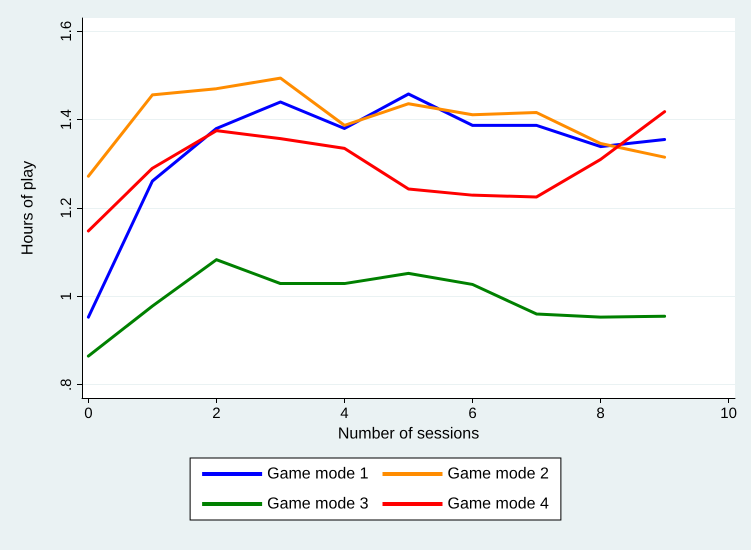 Image resolution: width=751 pixels, height=550 pixels. Describe the element at coordinates (66, 31) in the screenshot. I see `y-tick-label: 1.6` at that location.